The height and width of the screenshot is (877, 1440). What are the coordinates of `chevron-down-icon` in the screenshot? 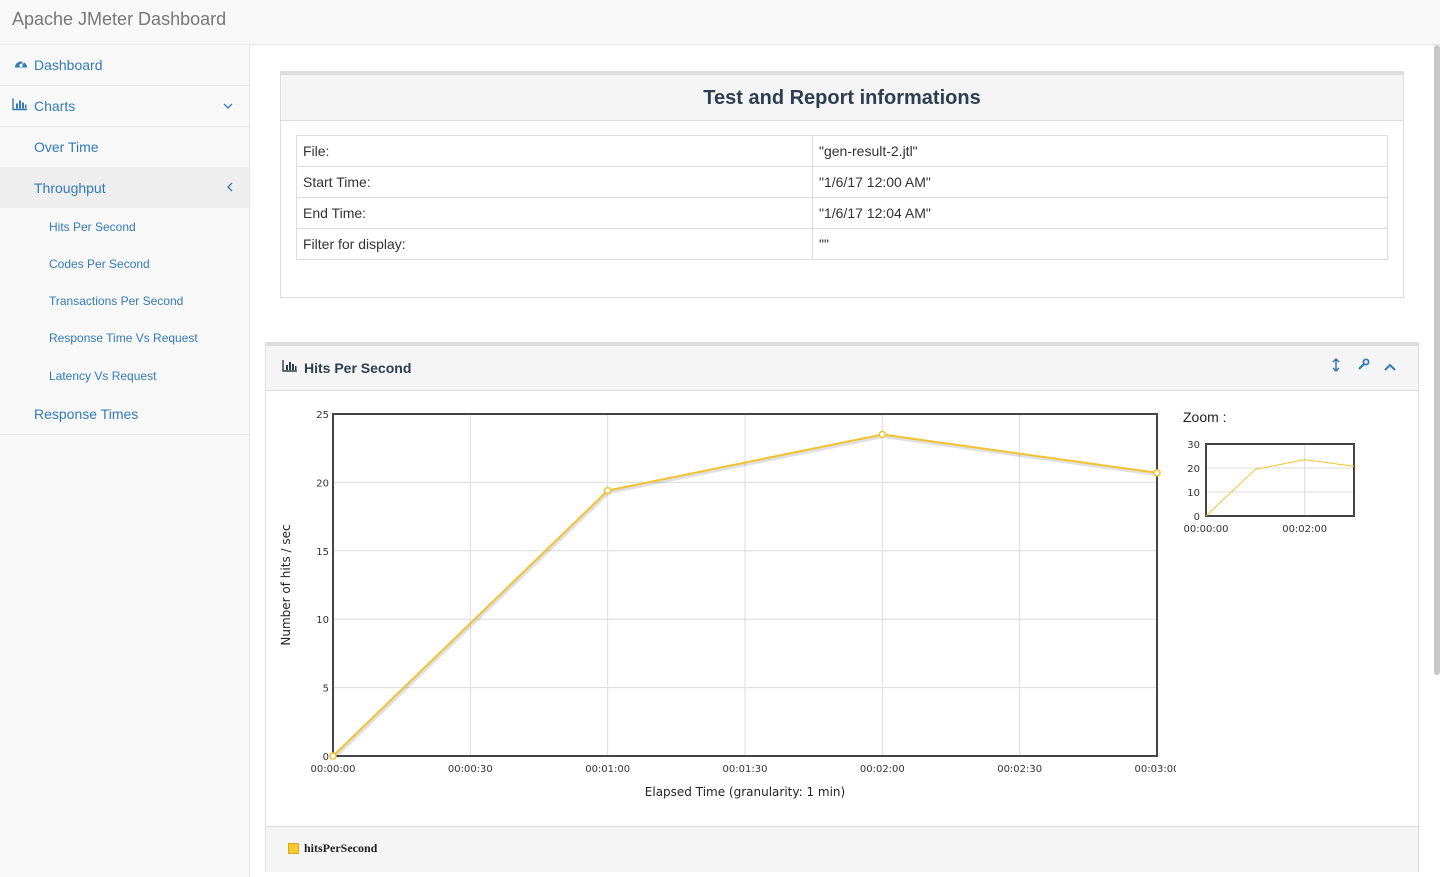 It's located at (228, 106).